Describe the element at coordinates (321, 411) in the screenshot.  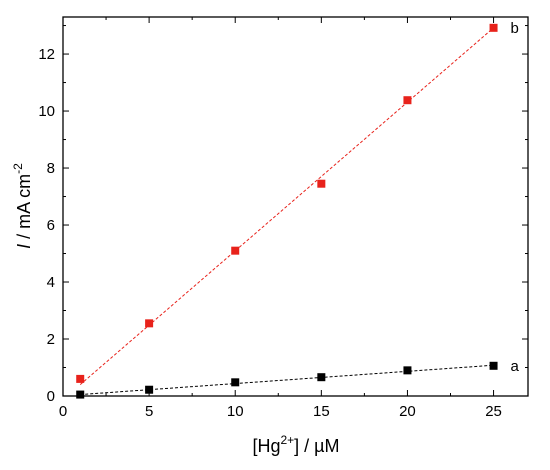
I see `x-tick-label: 15` at that location.